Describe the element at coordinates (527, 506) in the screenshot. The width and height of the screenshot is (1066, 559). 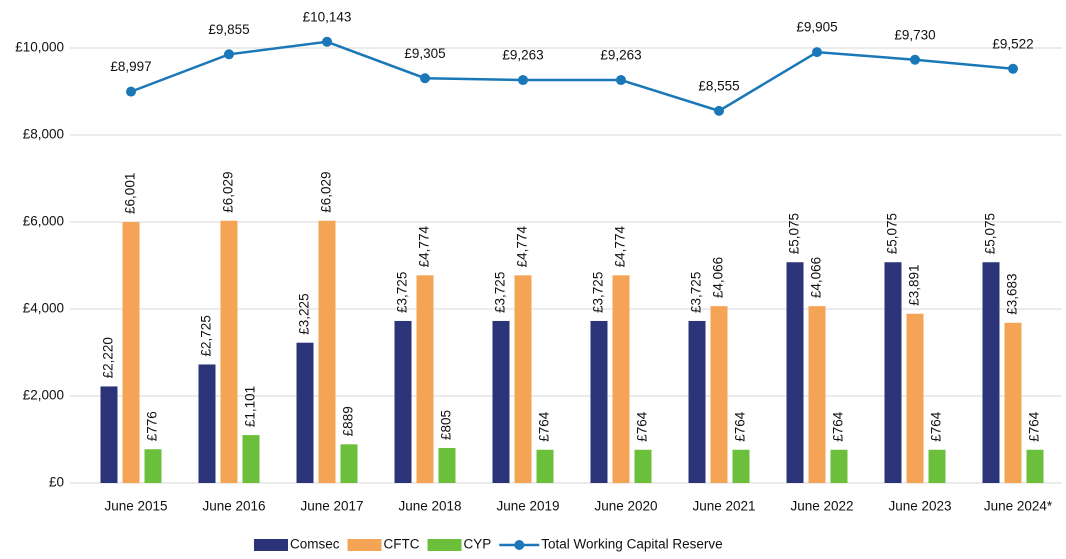
I see `x-tick-label: June 2019` at that location.